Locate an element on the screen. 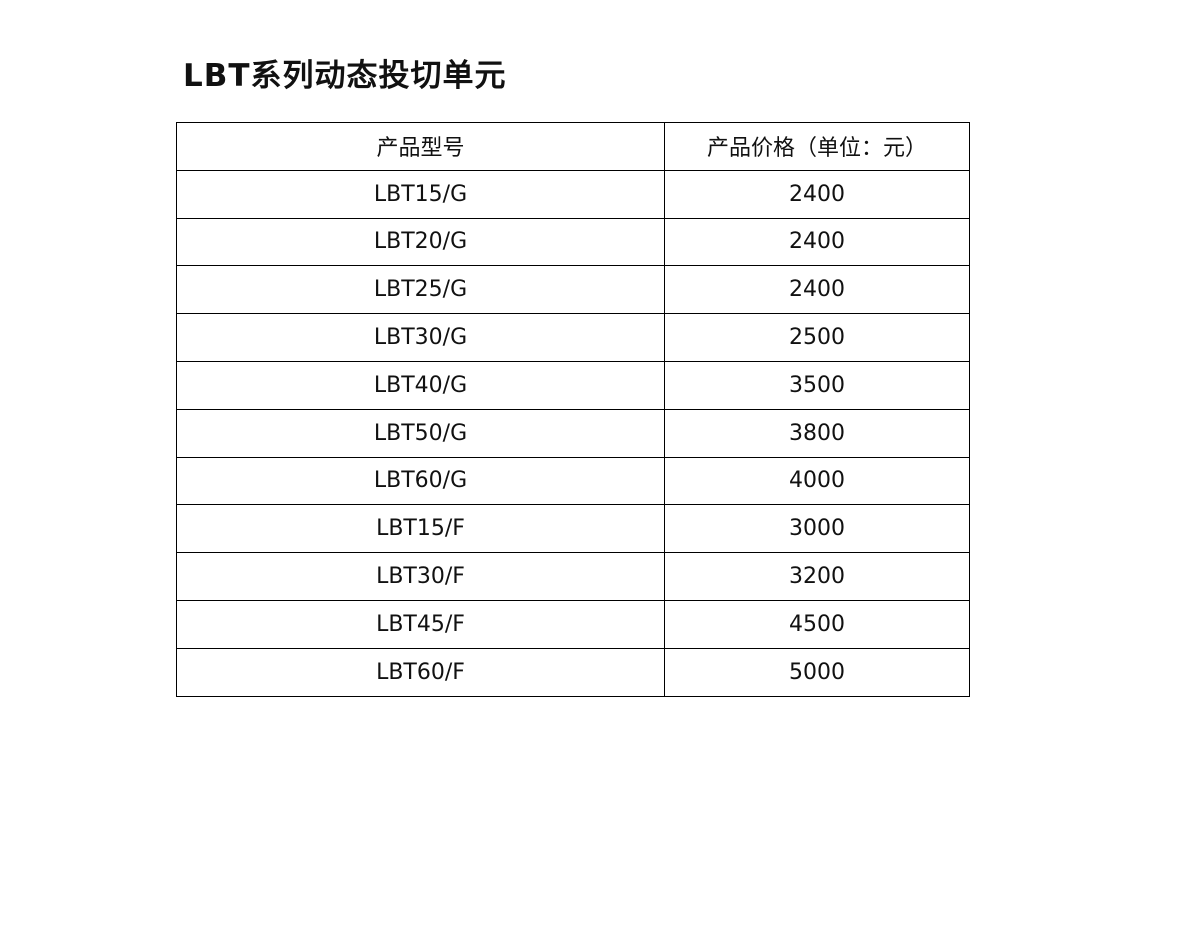 The height and width of the screenshot is (932, 1200). table-row: LBT60/F 5000 is located at coordinates (573, 672).